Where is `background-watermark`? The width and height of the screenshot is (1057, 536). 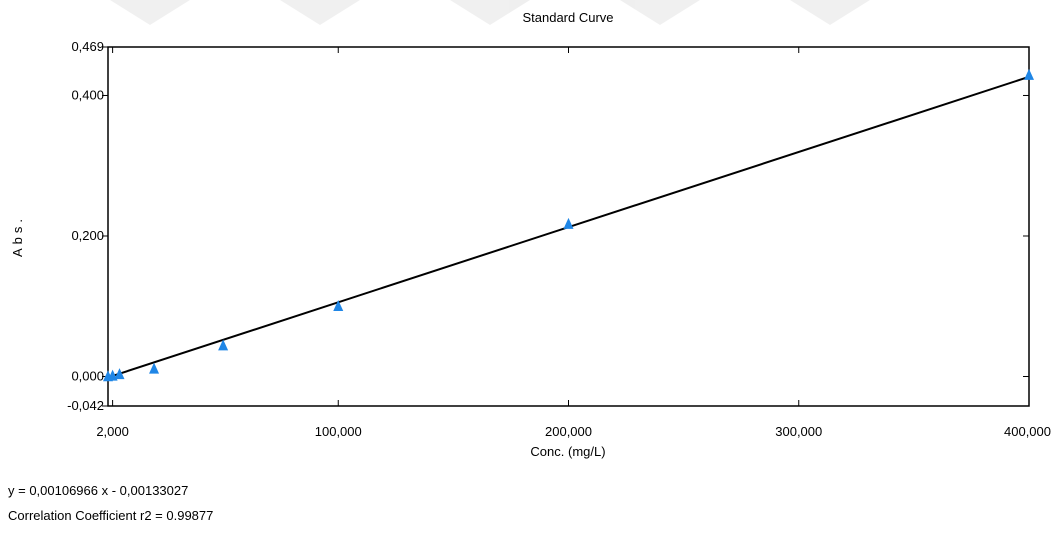
background-watermark is located at coordinates (490, 12).